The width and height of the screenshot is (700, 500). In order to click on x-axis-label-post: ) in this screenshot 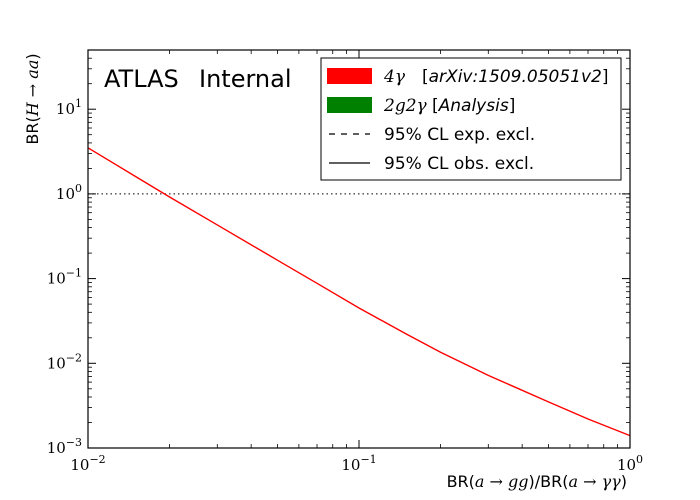, I will do `click(624, 481)`.